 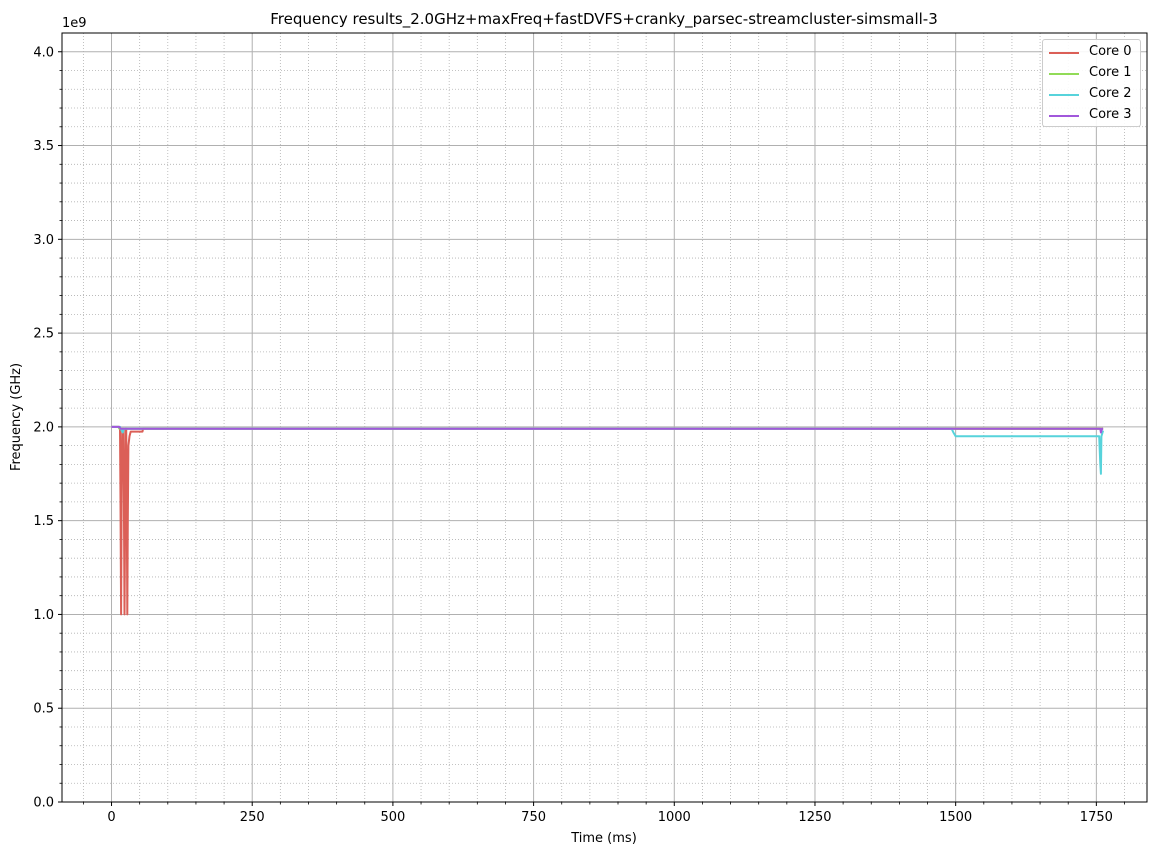 I want to click on legend-item-core-2: Core 2, so click(x=1092, y=95).